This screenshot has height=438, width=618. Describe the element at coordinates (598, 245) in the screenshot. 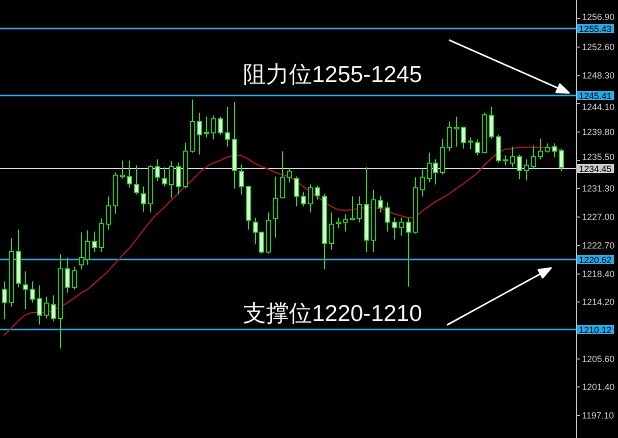

I see `y-tick-label: 1222.70` at that location.